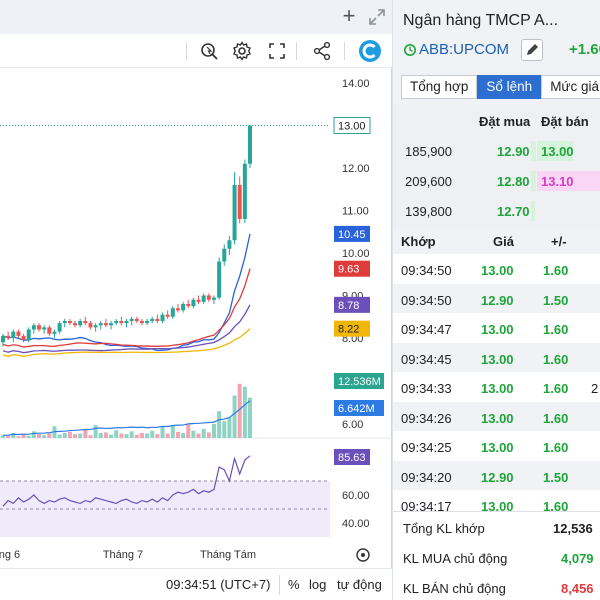 The image size is (600, 600). Describe the element at coordinates (228, 555) in the screenshot. I see `time-axis-label: Tháng Tám` at that location.